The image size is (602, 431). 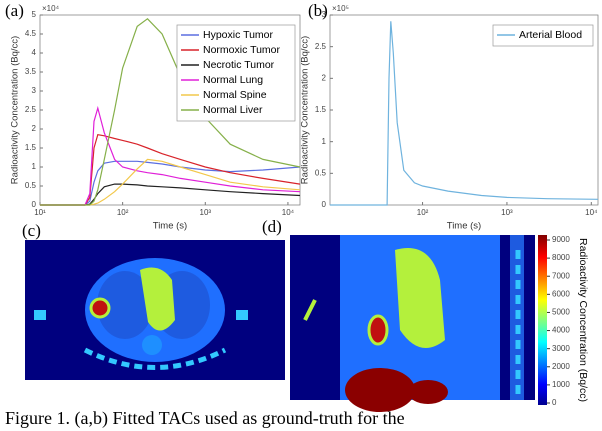 What do you see at coordinates (238, 35) in the screenshot?
I see `legend-label: Hypoxic Tumor` at bounding box center [238, 35].